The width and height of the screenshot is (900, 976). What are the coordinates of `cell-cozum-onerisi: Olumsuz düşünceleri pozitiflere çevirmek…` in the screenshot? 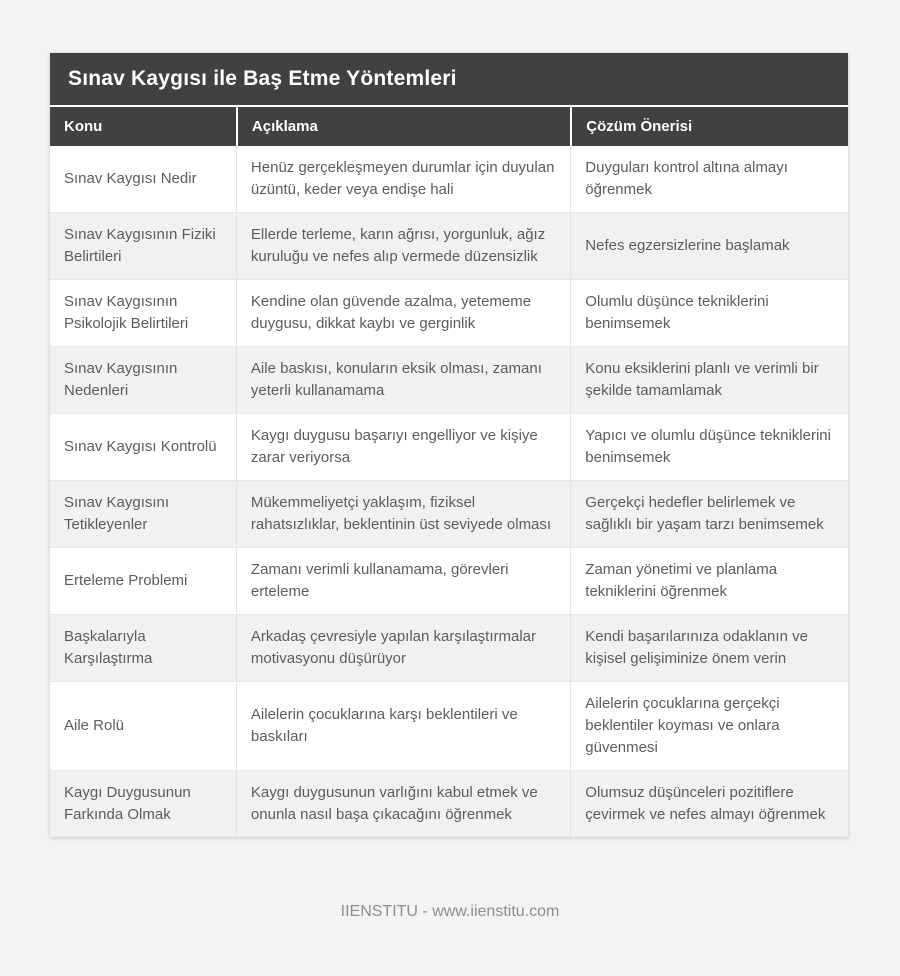 It's located at (709, 804).